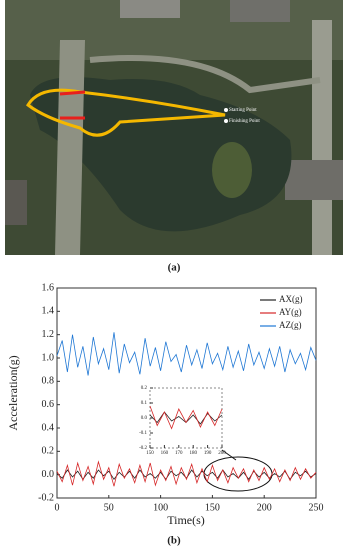  What do you see at coordinates (144, 403) in the screenshot?
I see `y-tick-label: 0.1` at bounding box center [144, 403].